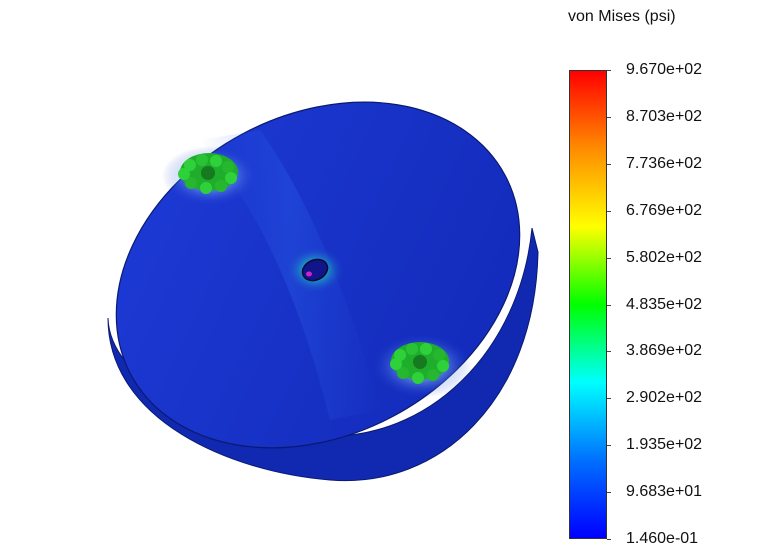 The width and height of the screenshot is (764, 554). I want to click on legend-tick-label: 5.802e+02, so click(664, 257).